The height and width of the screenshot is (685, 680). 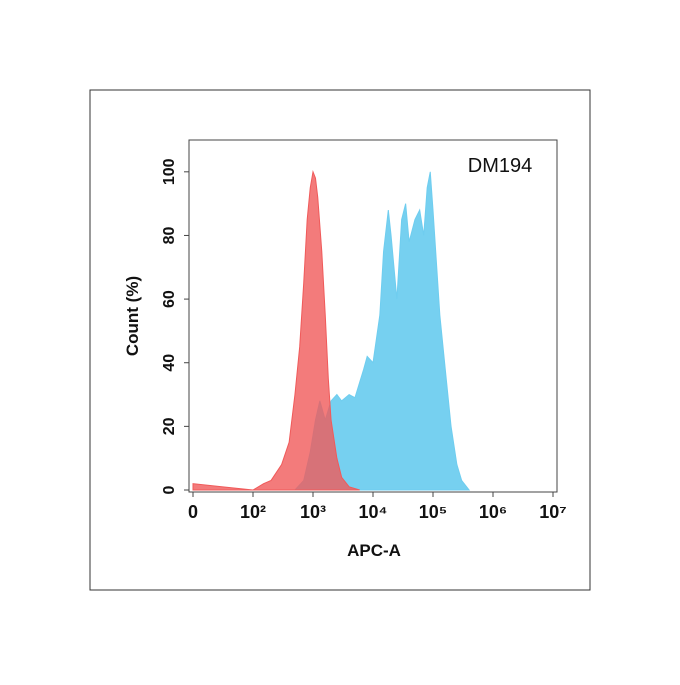 I want to click on y-tick-label: 60, so click(x=169, y=299).